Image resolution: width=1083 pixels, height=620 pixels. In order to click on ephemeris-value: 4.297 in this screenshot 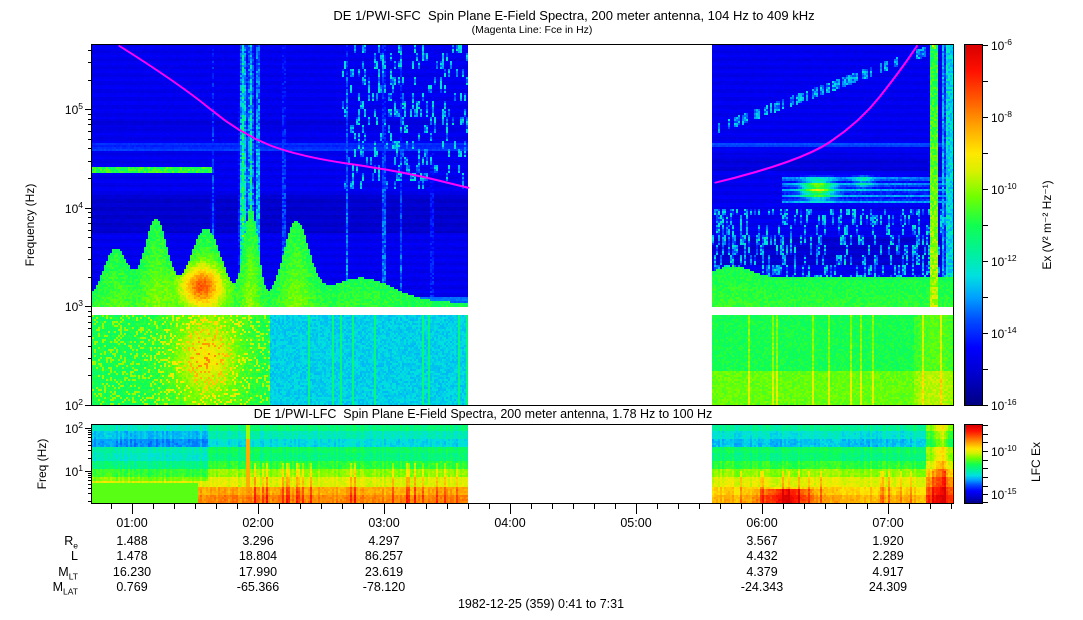, I will do `click(384, 541)`.